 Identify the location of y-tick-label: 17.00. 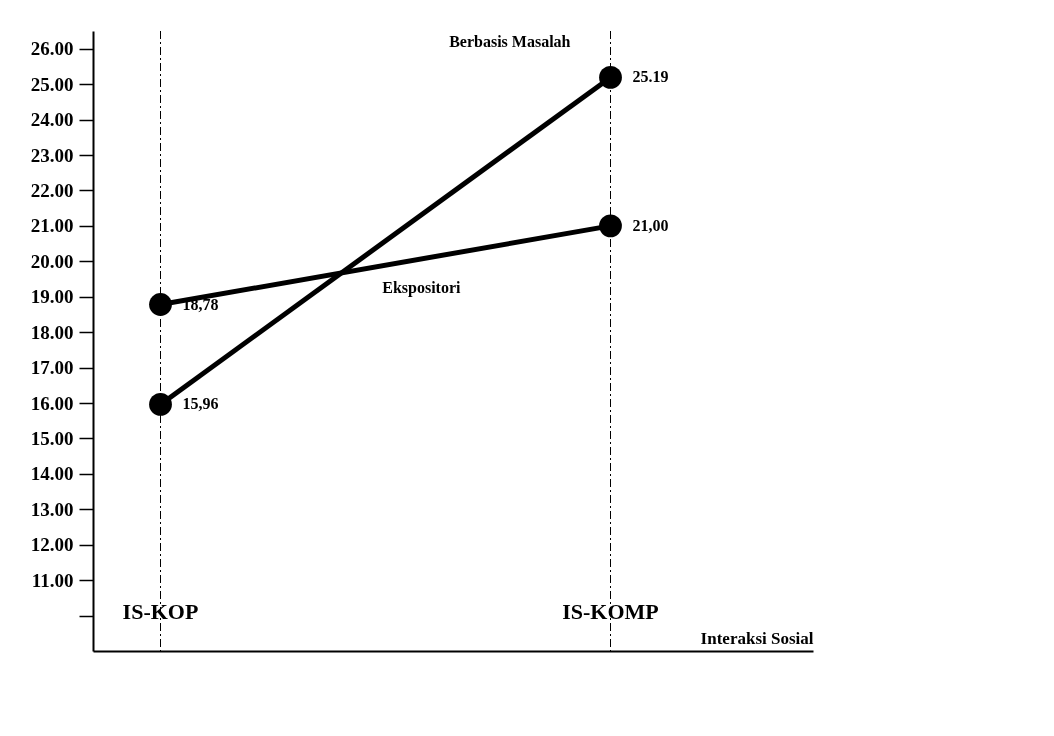
(52, 368).